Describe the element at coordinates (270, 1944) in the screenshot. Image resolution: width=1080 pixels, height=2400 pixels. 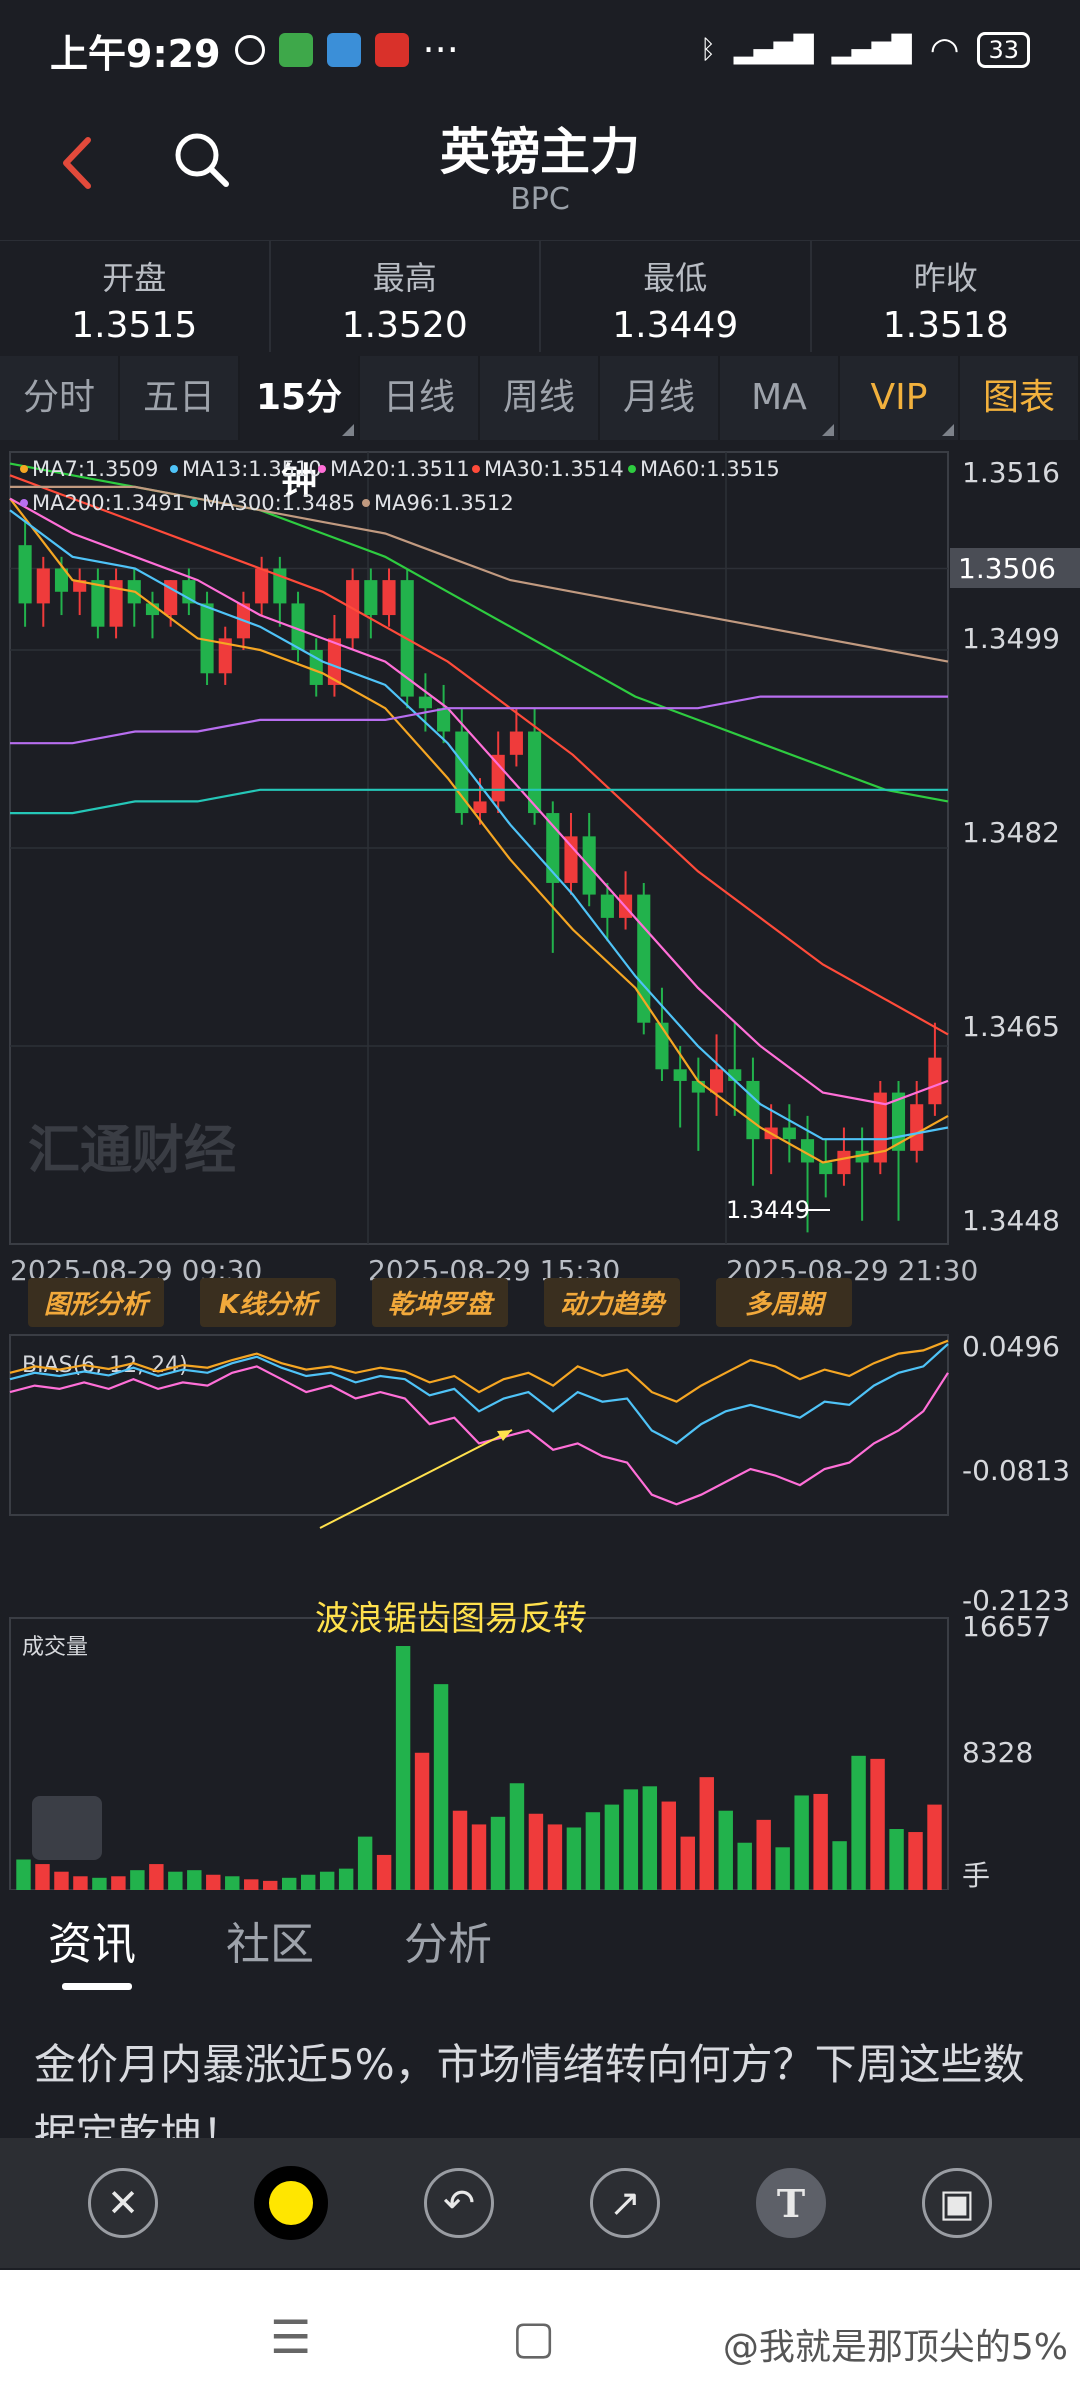
I see `tab-community: 社区` at that location.